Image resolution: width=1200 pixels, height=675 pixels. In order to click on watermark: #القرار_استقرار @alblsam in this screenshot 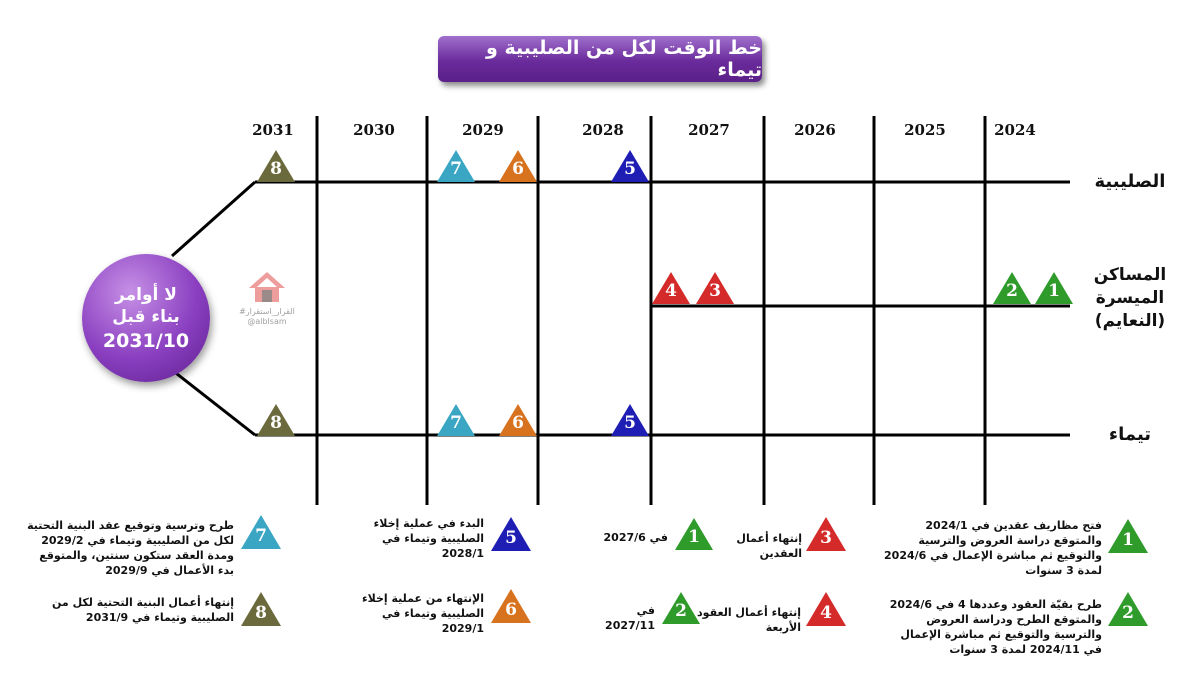, I will do `click(267, 298)`.